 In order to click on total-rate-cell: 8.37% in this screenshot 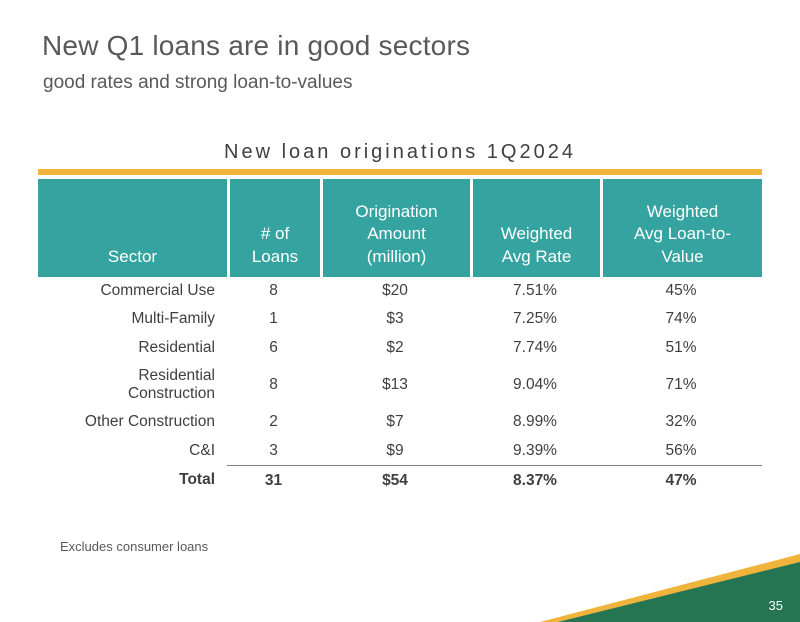, I will do `click(535, 480)`.